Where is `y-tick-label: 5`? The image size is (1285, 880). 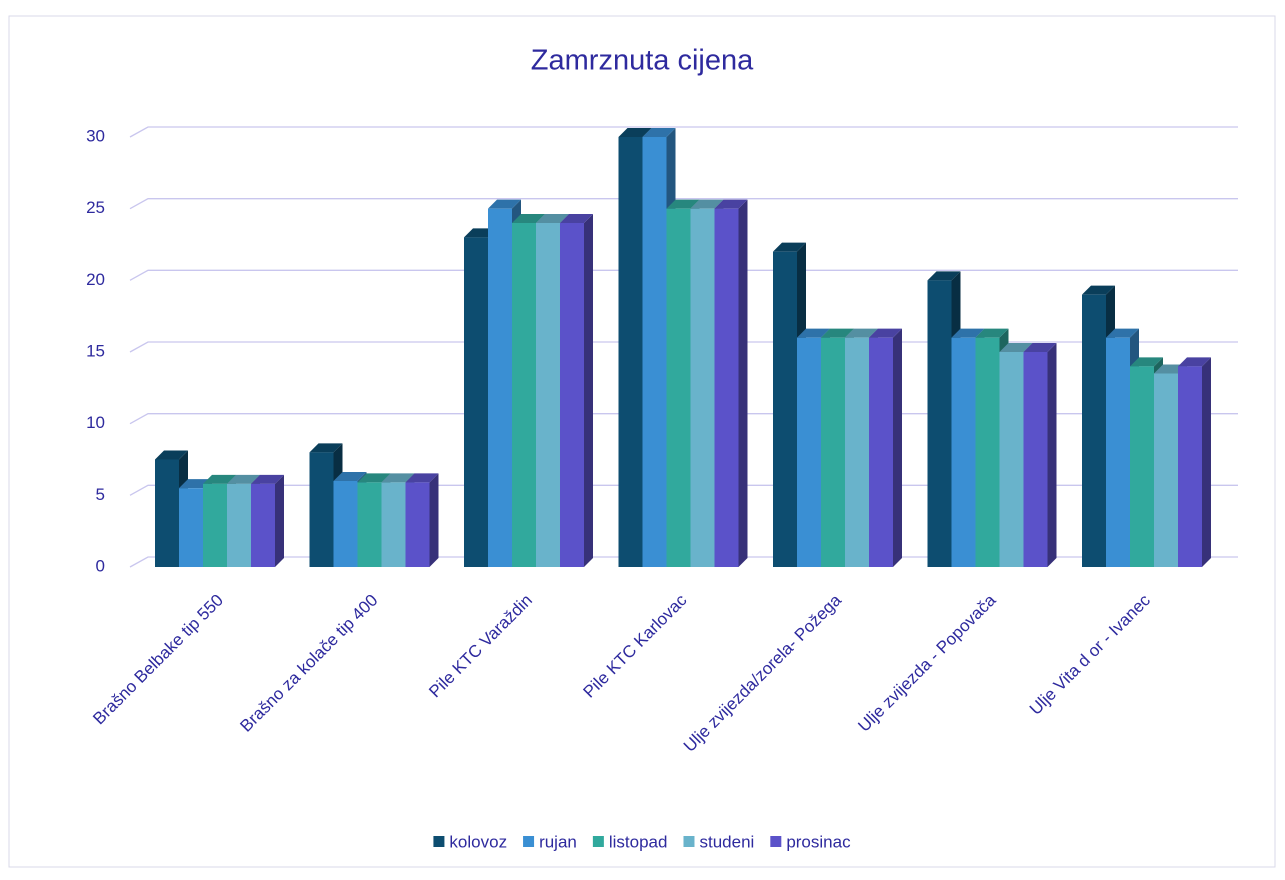 y-tick-label: 5 is located at coordinates (100, 494).